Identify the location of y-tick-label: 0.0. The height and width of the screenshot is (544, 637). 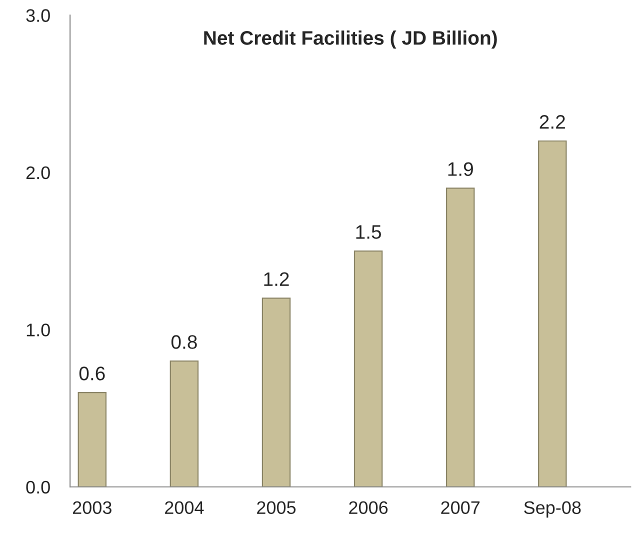
(38, 487).